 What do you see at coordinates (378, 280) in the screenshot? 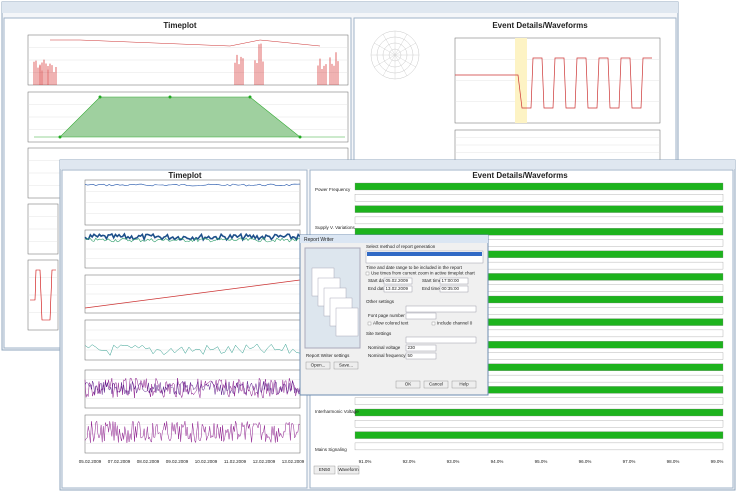
I see `dialog-text: Start date` at bounding box center [378, 280].